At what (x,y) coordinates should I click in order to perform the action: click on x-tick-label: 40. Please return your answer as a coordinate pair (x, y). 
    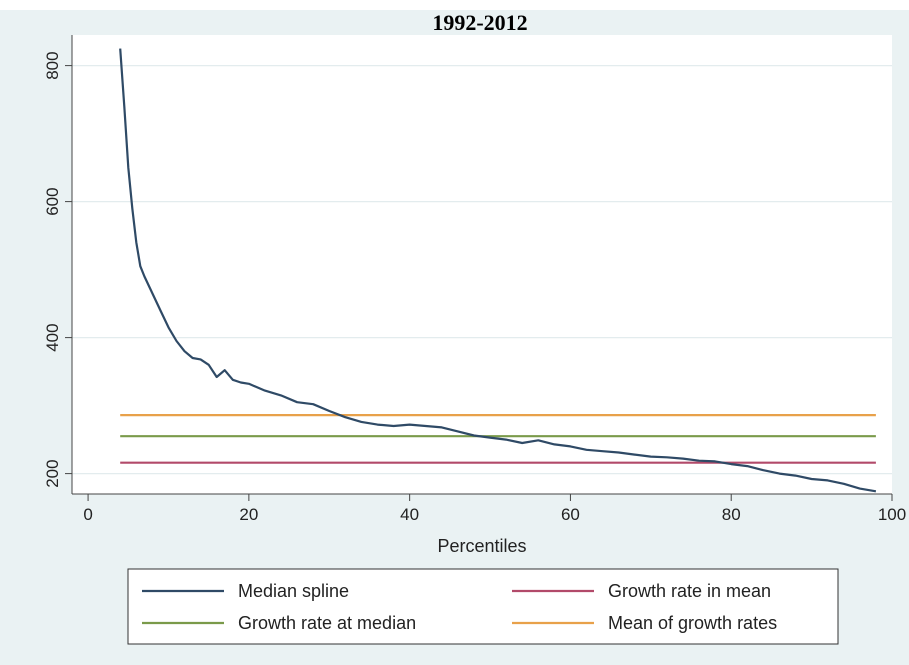
    Looking at the image, I should click on (409, 514).